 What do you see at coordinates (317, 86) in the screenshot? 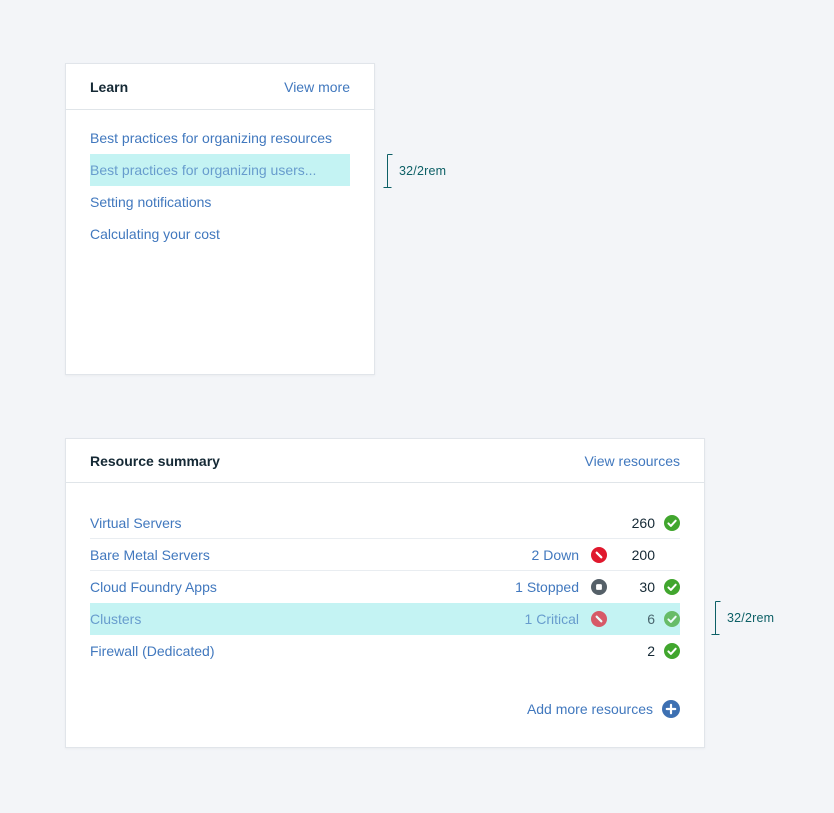
I see `view-more-link: View more` at bounding box center [317, 86].